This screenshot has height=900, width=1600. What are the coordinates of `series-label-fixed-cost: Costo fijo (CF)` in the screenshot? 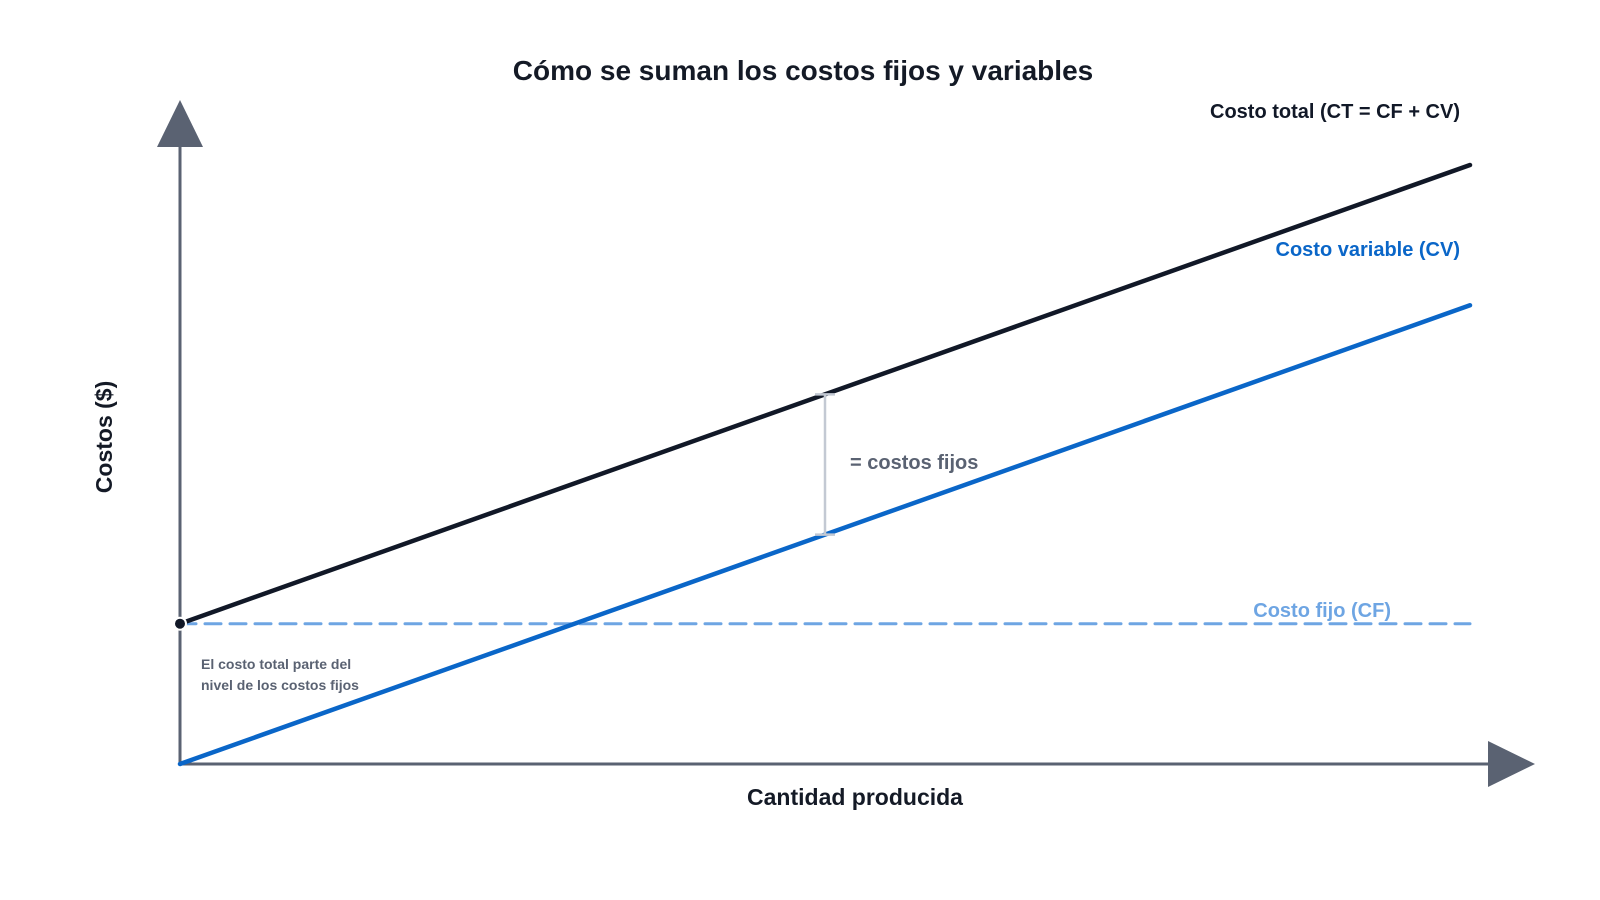 It's located at (1322, 611).